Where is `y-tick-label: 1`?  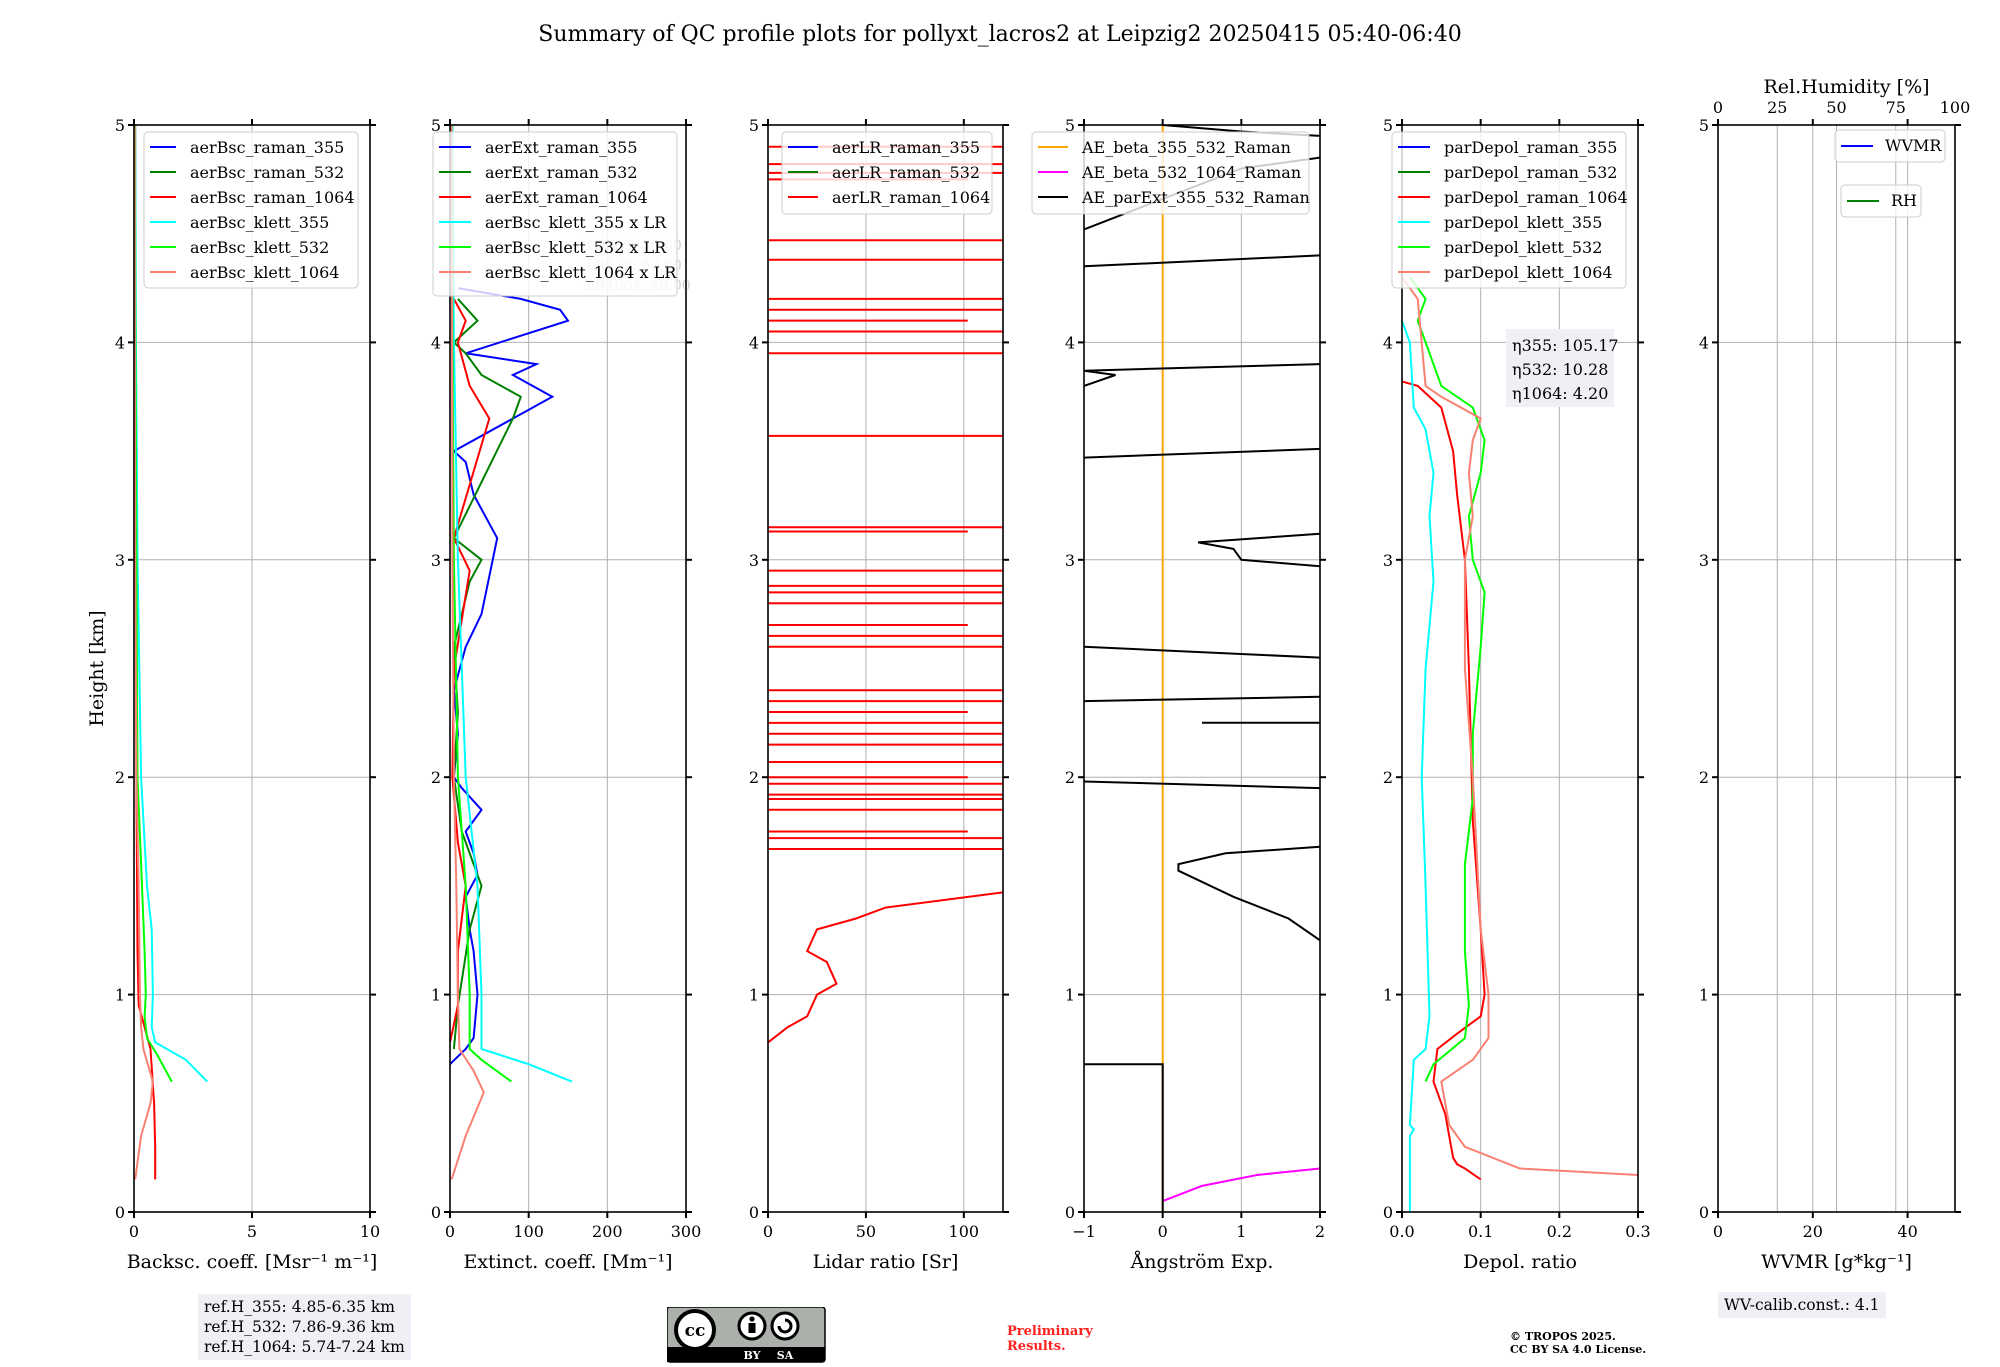
y-tick-label: 1 is located at coordinates (754, 995).